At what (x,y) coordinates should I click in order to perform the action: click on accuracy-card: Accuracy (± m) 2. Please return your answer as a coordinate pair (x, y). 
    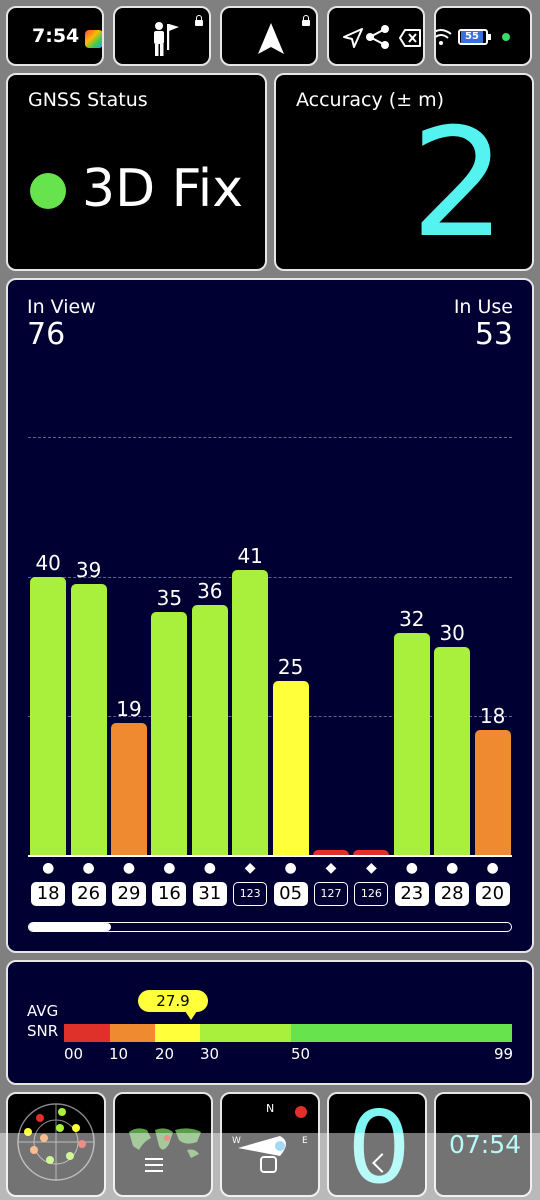
    Looking at the image, I should click on (404, 172).